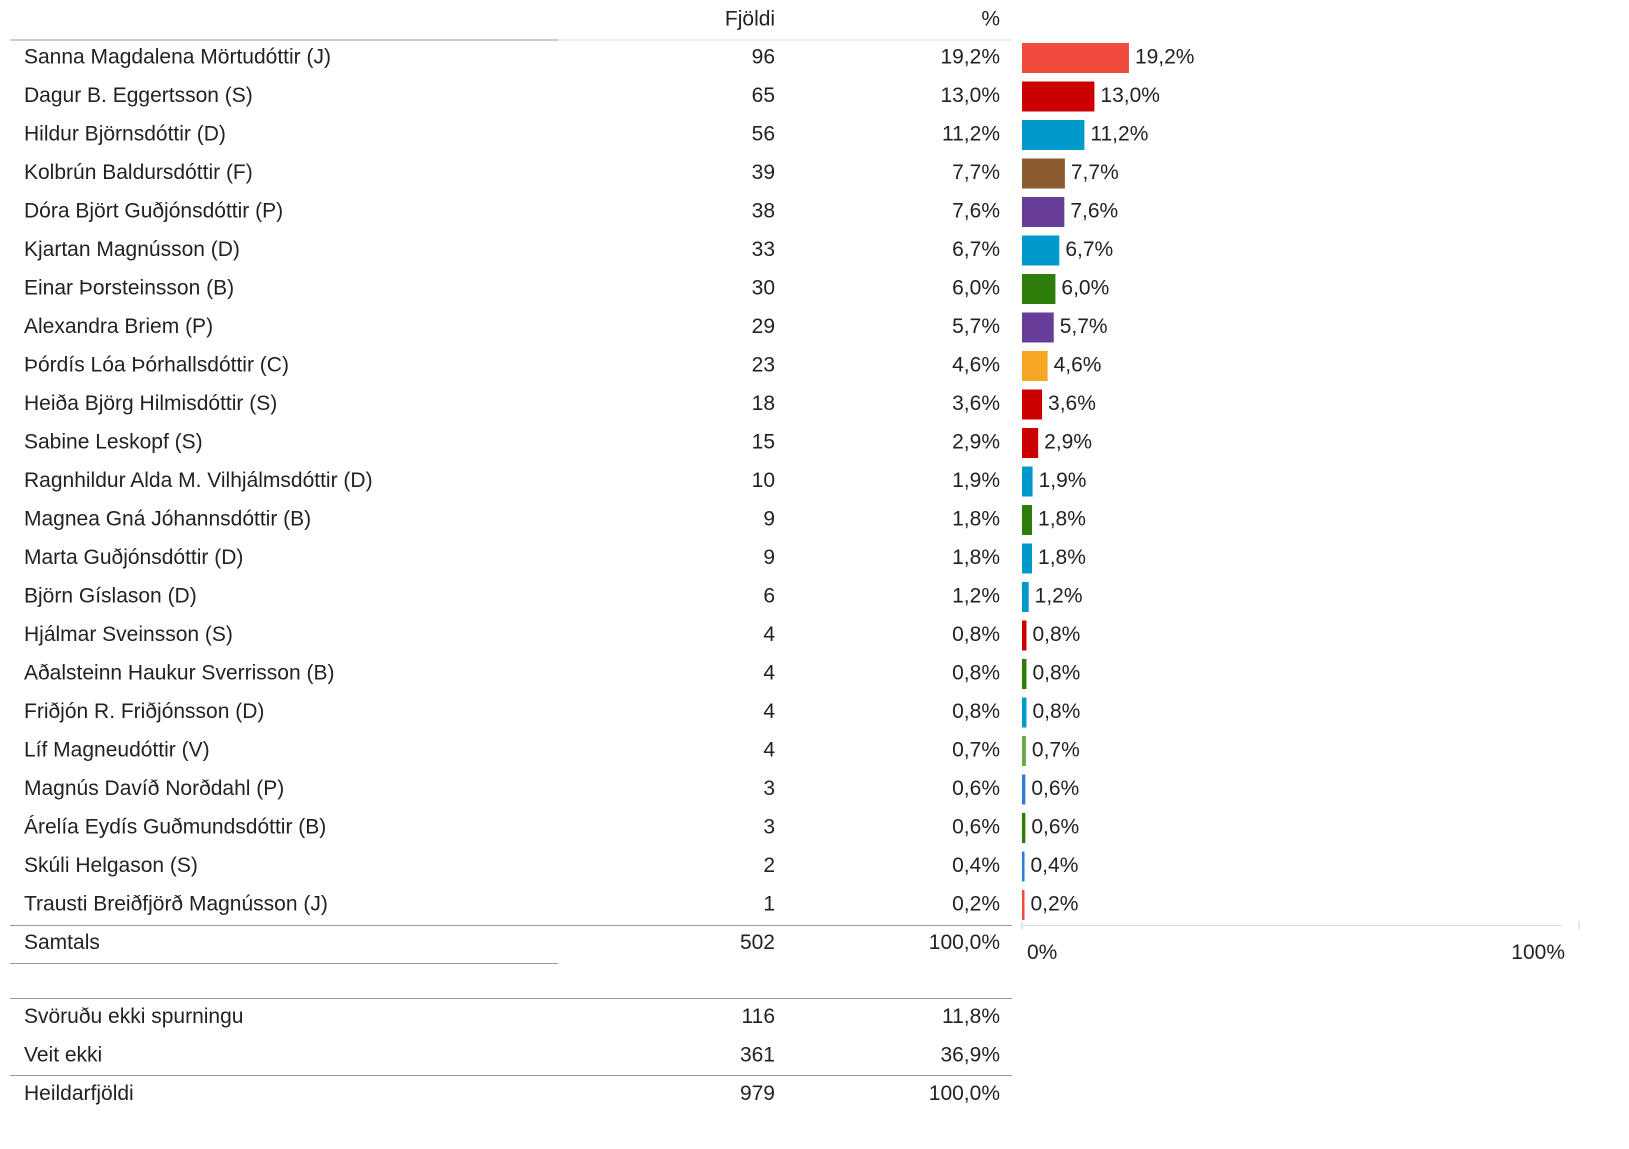  I want to click on count-cell: 39, so click(763, 172).